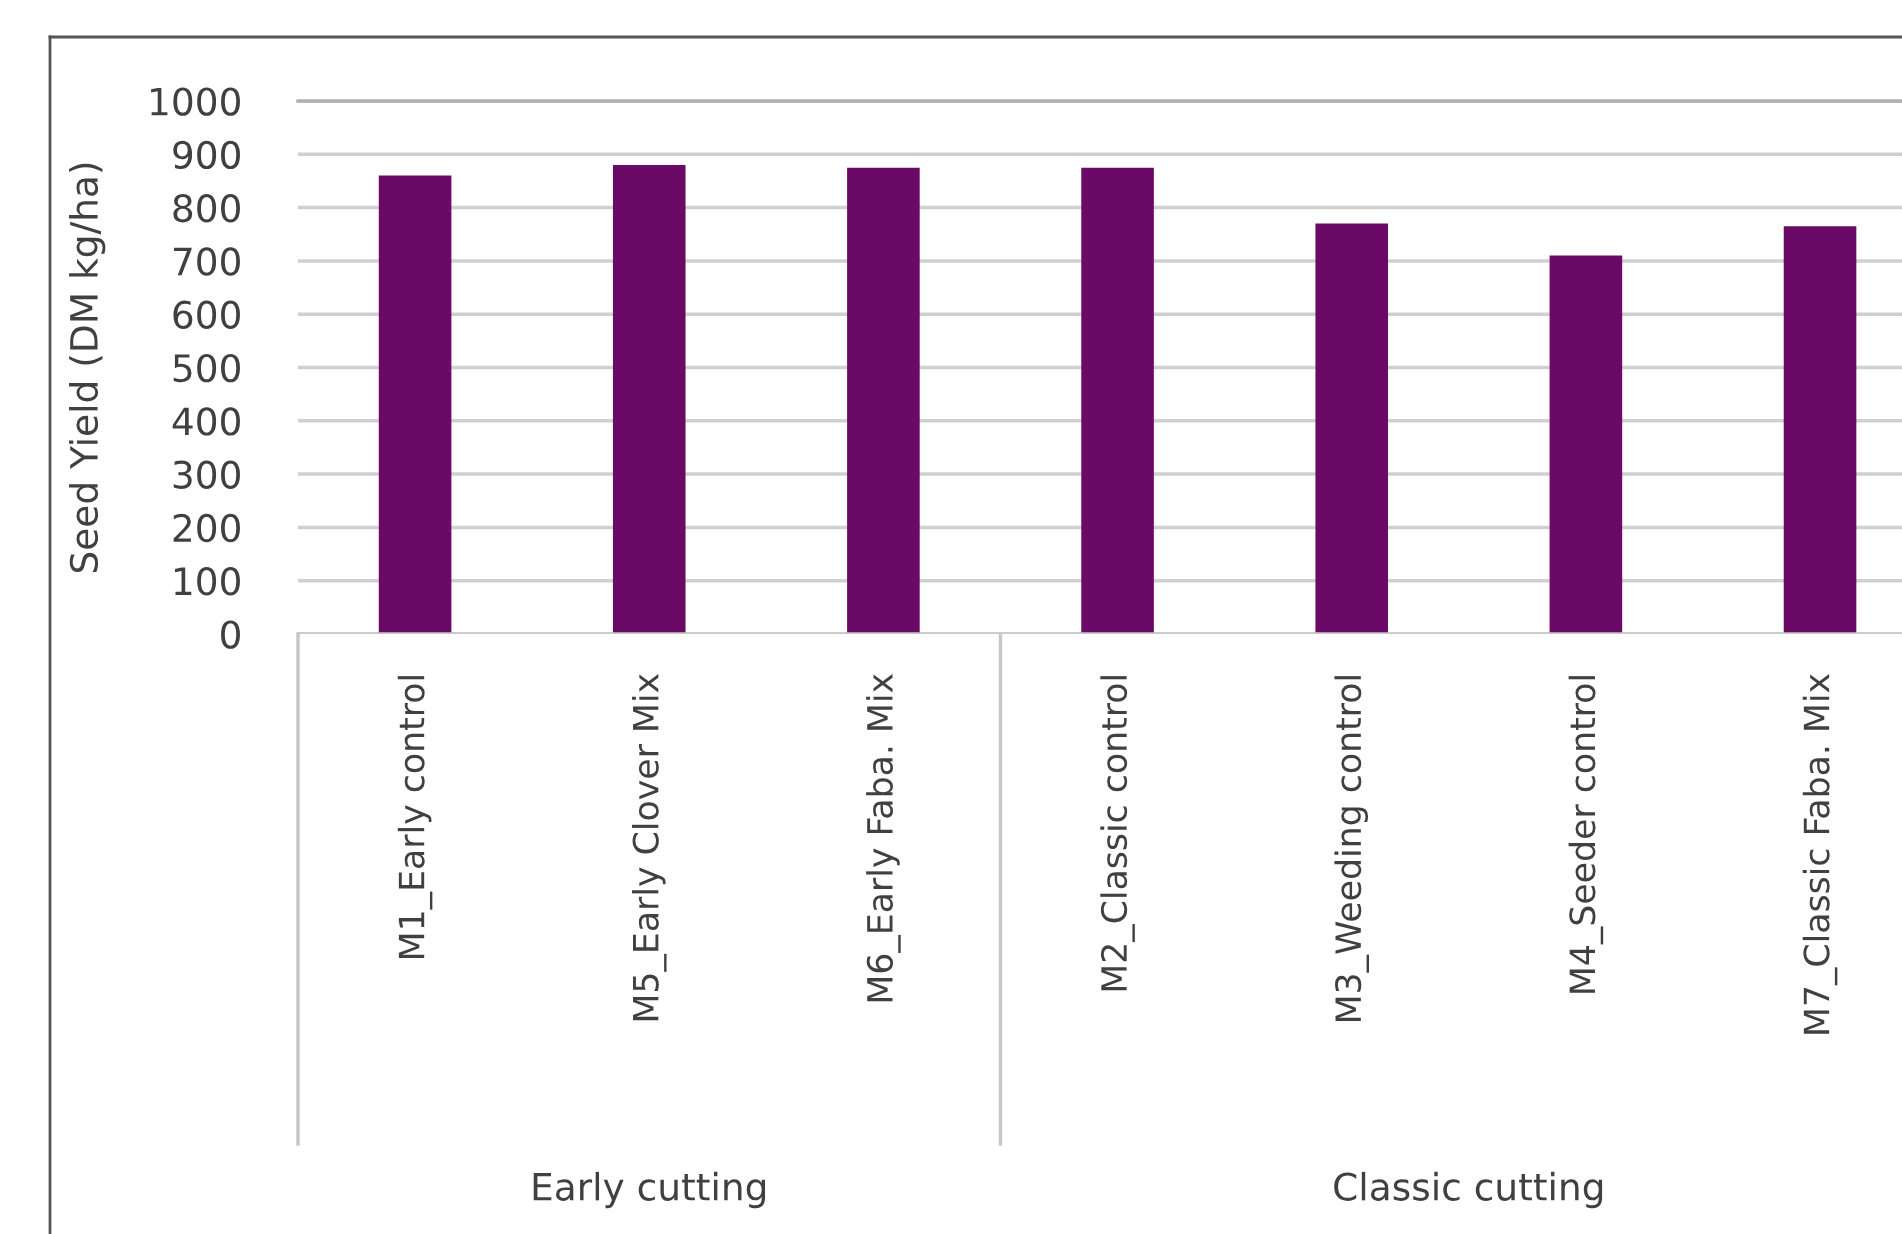  I want to click on y-tick-label: 900, so click(206, 155).